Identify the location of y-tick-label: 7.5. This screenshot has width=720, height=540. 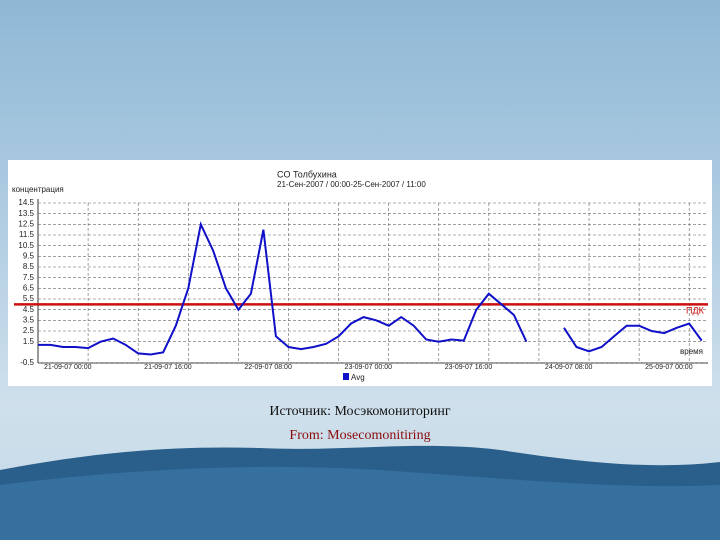
(29, 277).